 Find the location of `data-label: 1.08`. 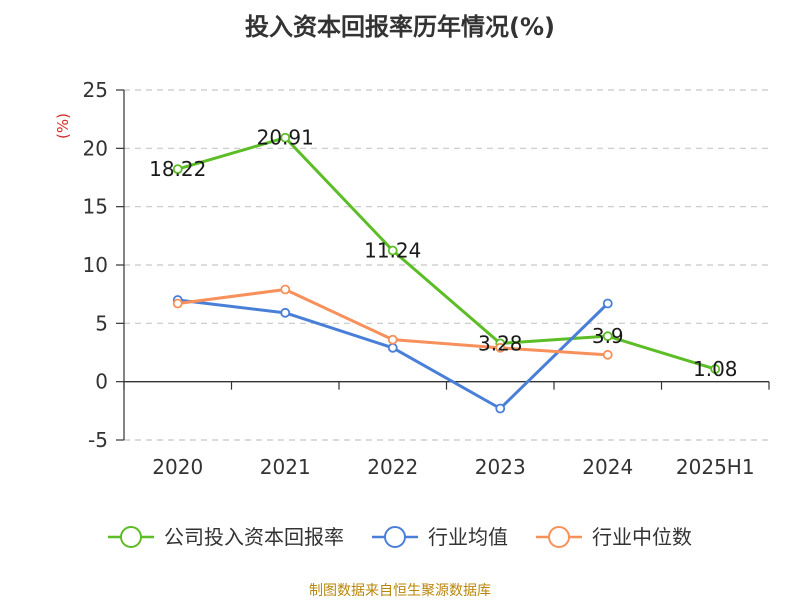

data-label: 1.08 is located at coordinates (715, 369).